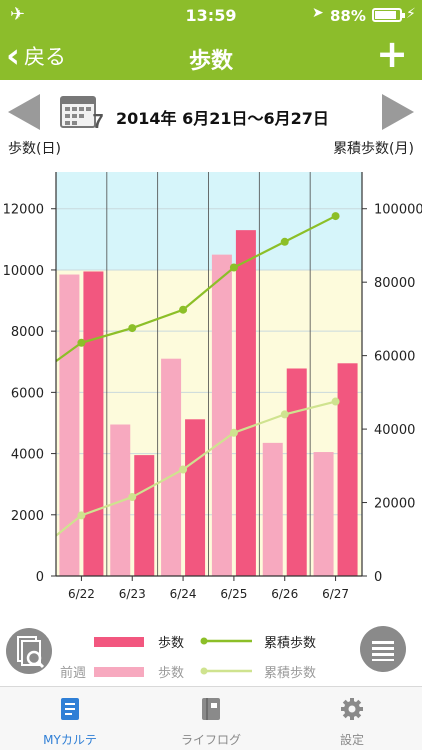 The image size is (422, 751). What do you see at coordinates (45, 57) in the screenshot?
I see `back-button-label: 戻る` at bounding box center [45, 57].